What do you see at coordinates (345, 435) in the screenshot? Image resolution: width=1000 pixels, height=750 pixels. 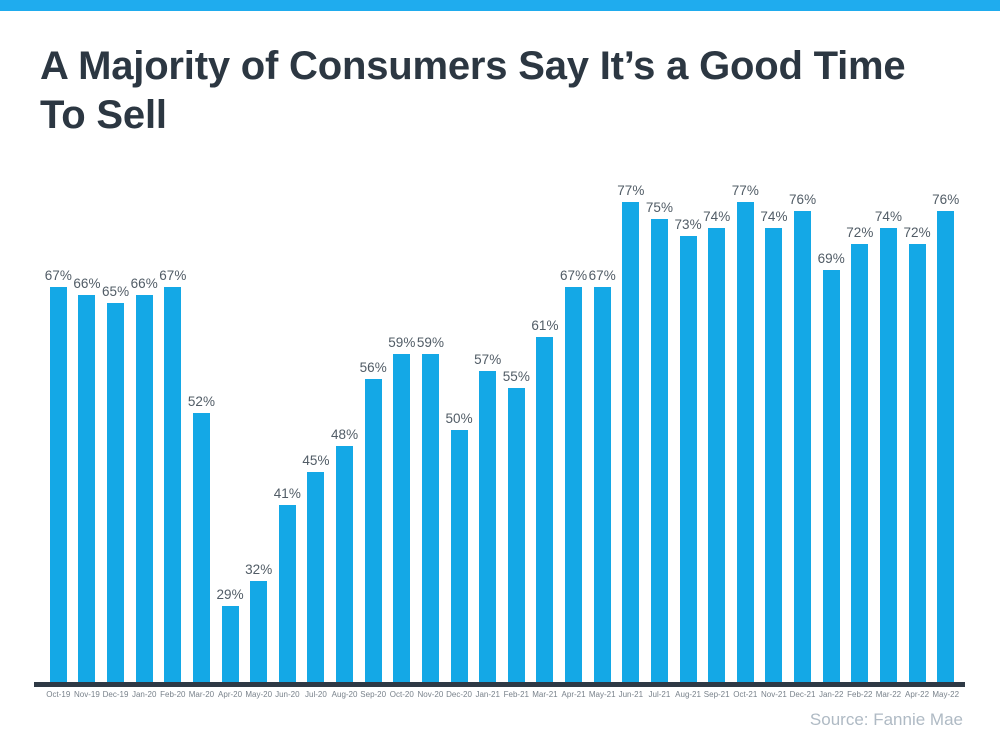 I see `bar-value-label: 48%` at bounding box center [345, 435].